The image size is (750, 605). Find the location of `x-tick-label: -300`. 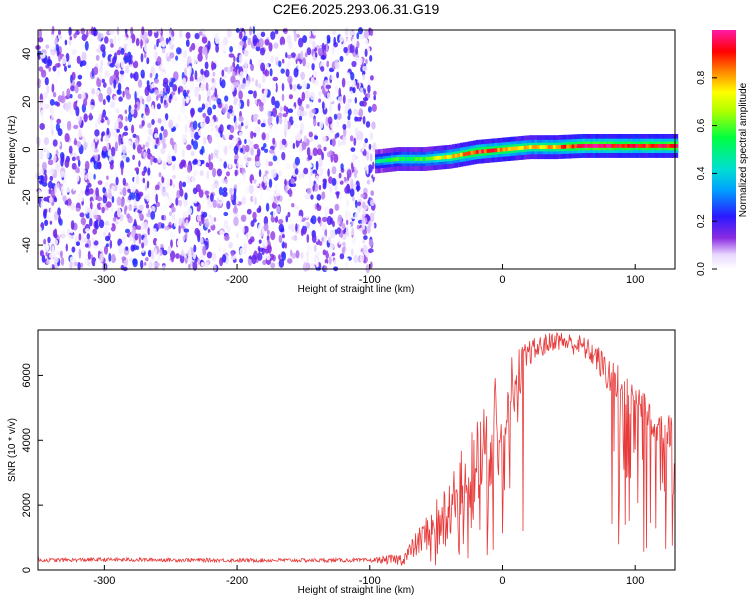

x-tick-label: -300 is located at coordinates (104, 280).